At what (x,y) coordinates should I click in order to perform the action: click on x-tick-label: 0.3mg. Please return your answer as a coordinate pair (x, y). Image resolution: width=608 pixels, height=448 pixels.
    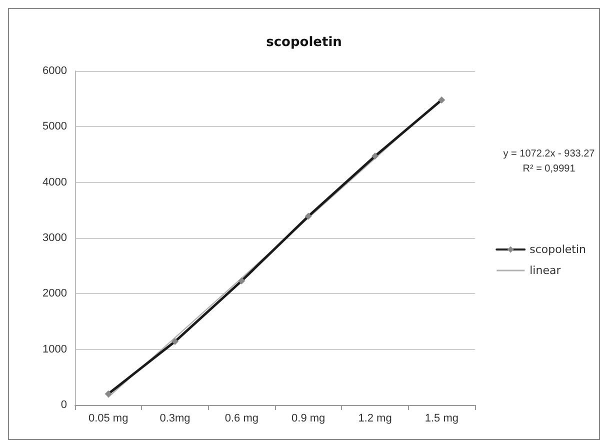
    Looking at the image, I should click on (175, 418).